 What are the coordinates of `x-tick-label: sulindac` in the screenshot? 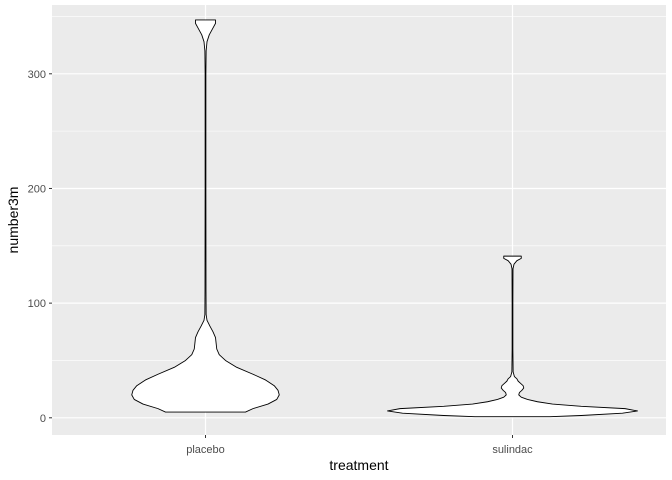 It's located at (512, 450).